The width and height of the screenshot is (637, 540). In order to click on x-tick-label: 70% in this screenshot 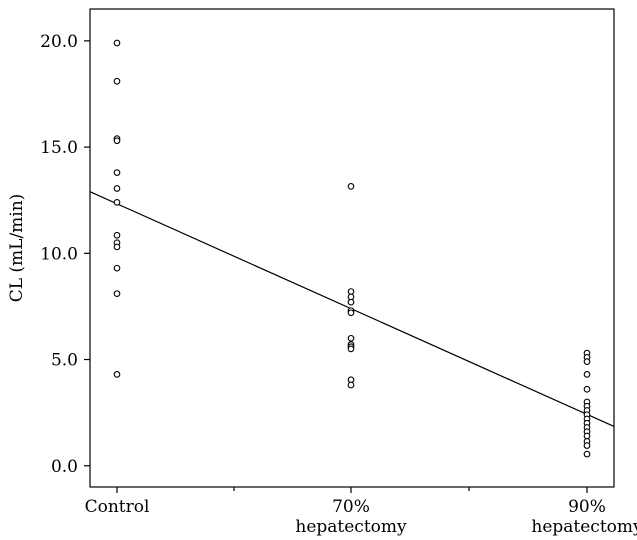, I will do `click(351, 507)`.